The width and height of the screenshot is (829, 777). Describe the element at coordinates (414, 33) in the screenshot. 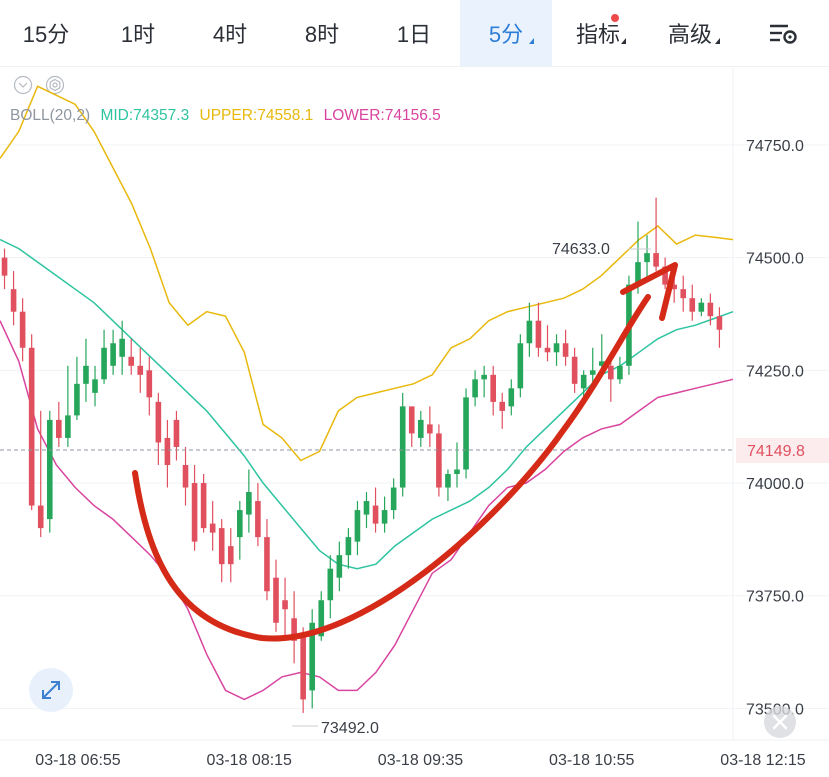

I see `tab-1d: 1日` at that location.